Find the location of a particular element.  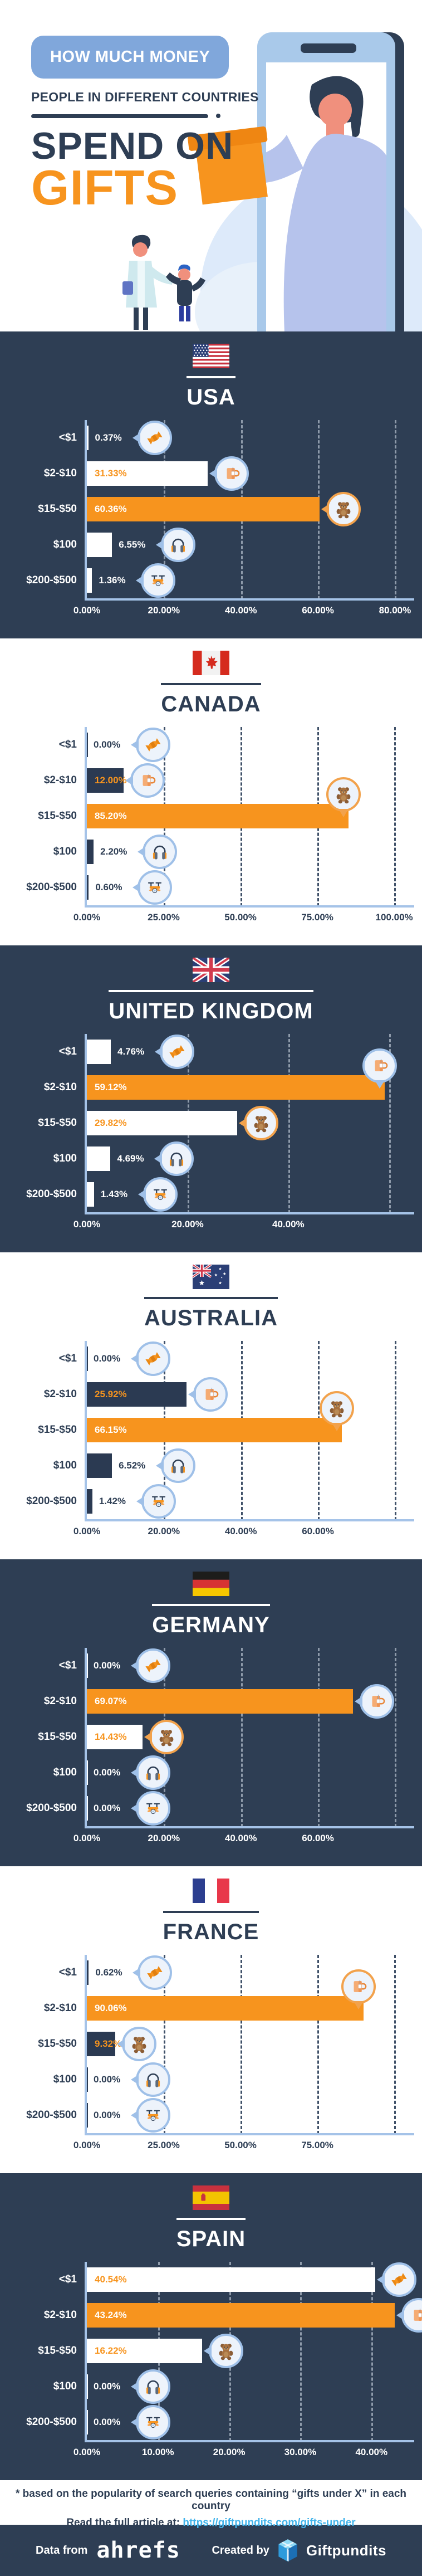

chart-row: $100 0.00% is located at coordinates (211, 2386).